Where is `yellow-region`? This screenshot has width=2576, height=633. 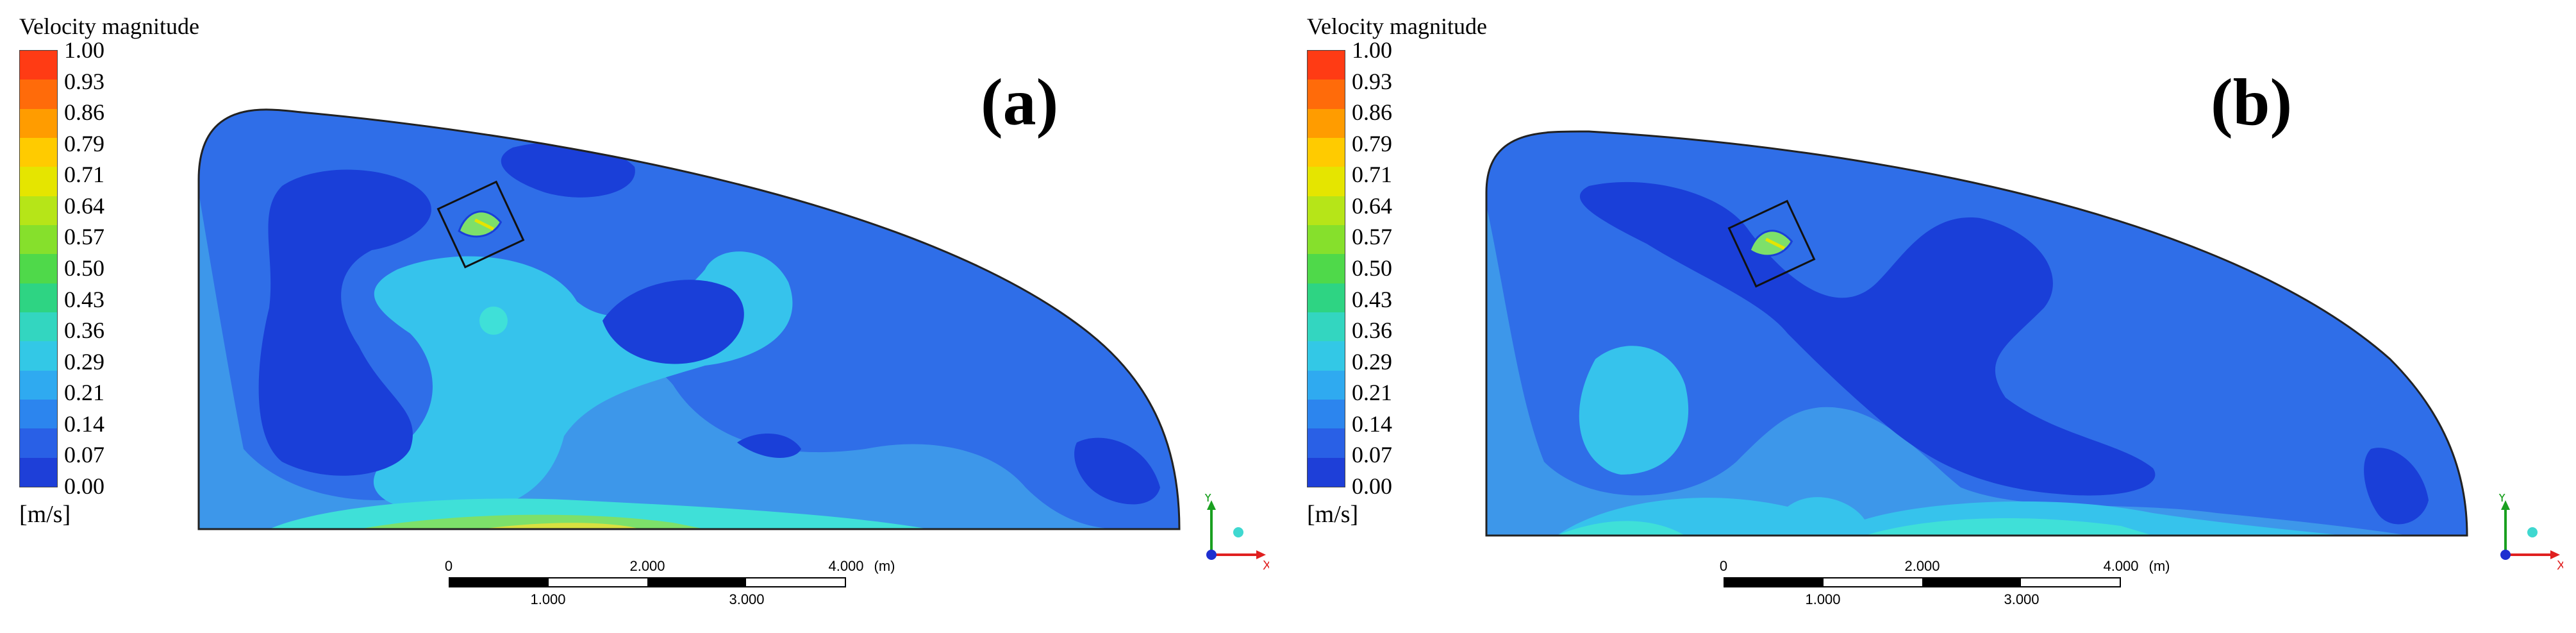 yellow-region is located at coordinates (561, 526).